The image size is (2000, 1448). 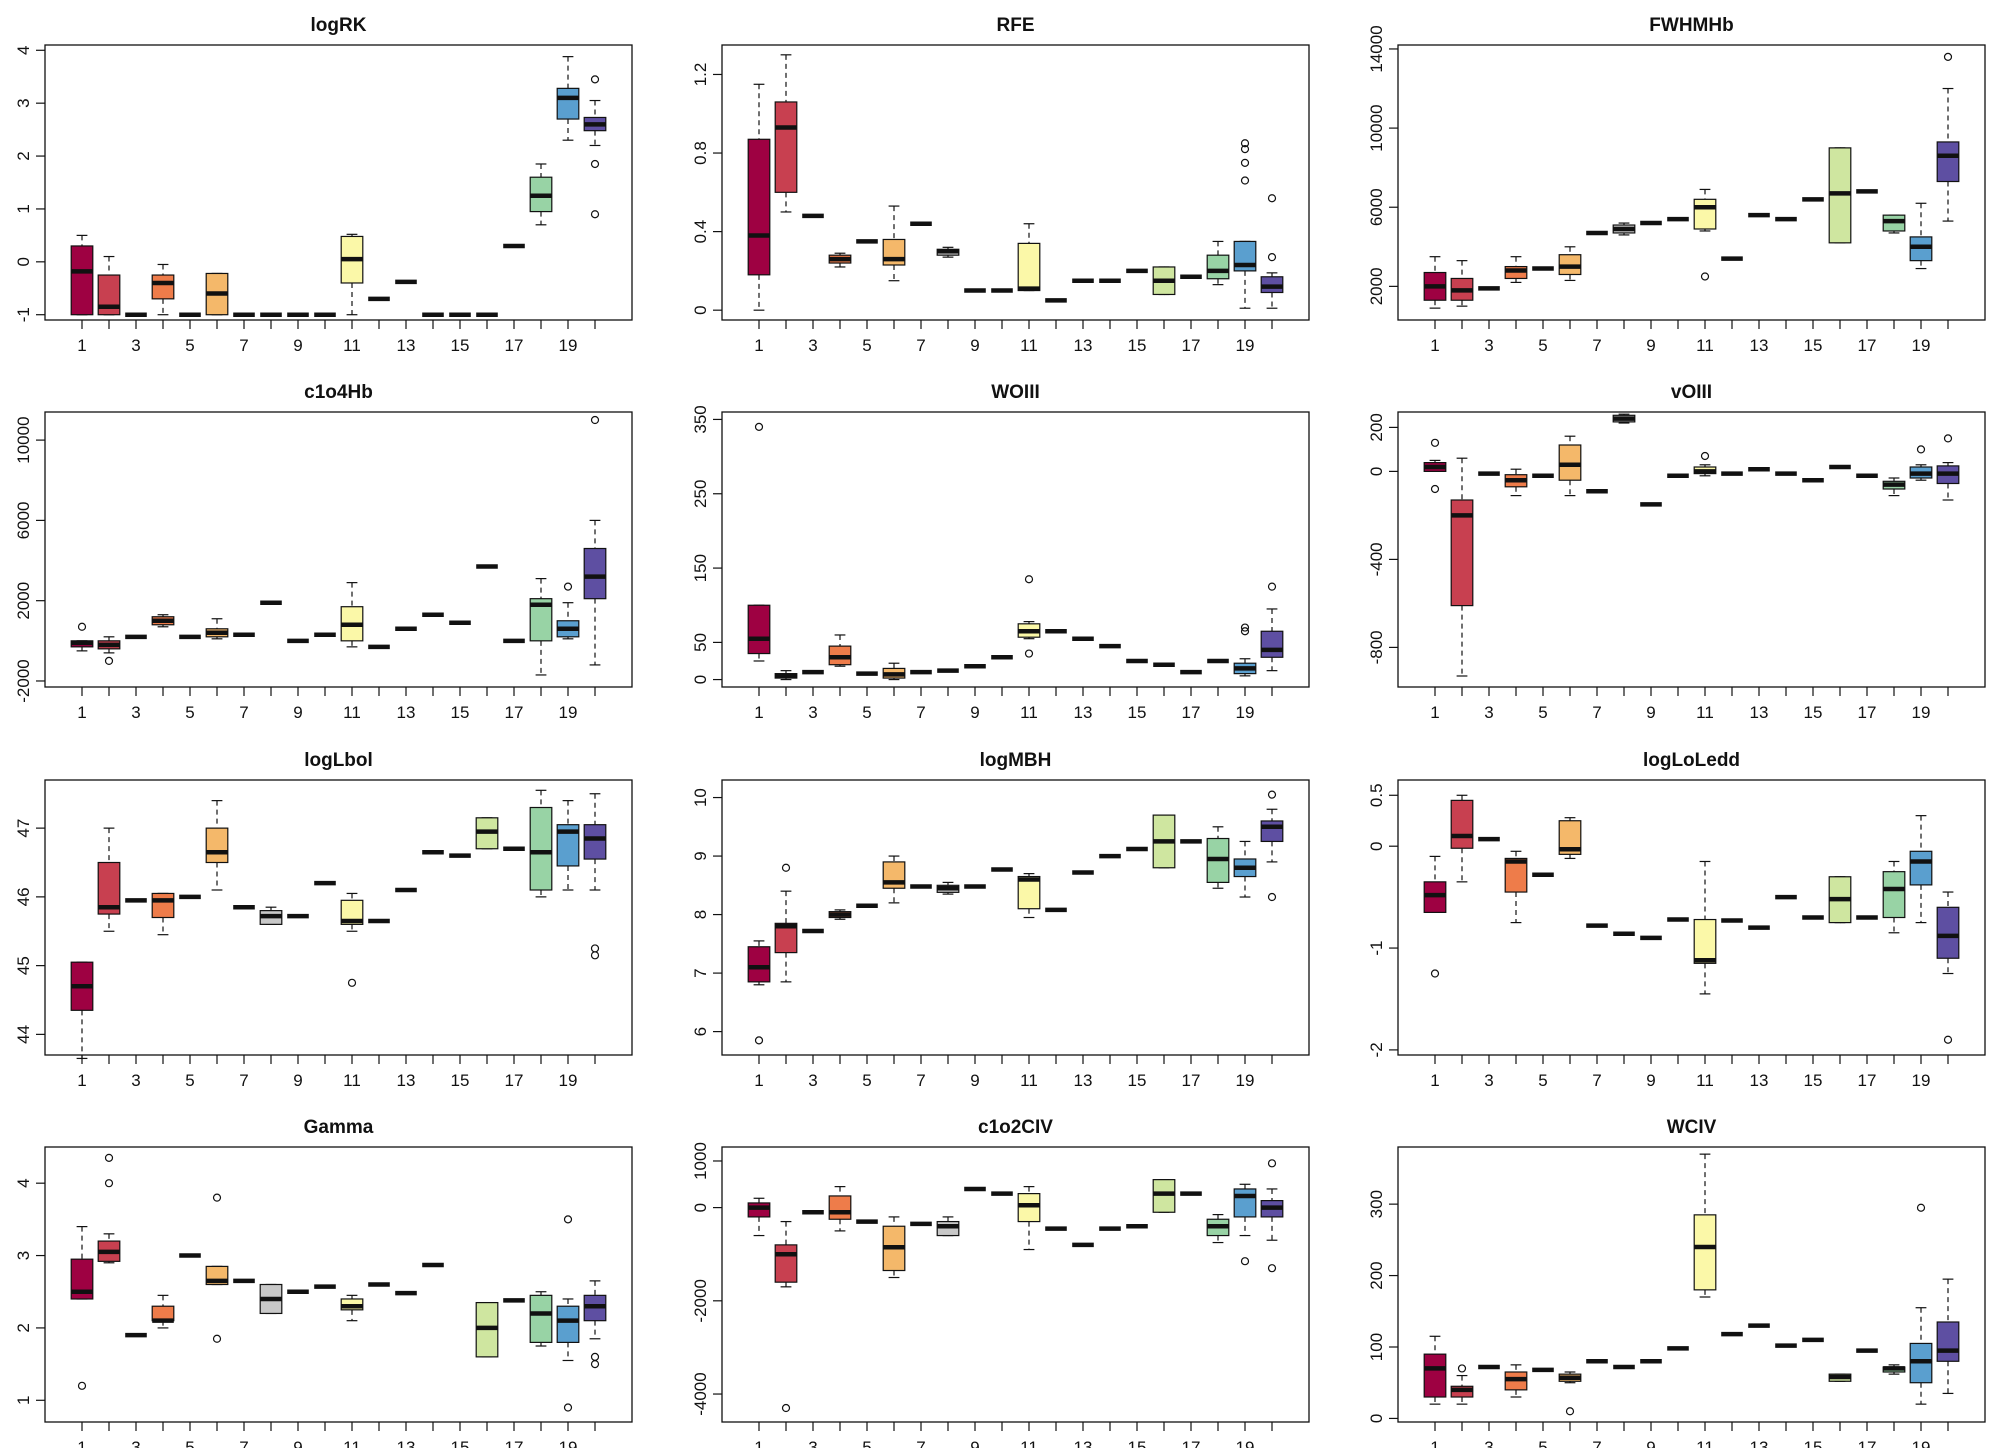 I want to click on y-tick-label: -4000, so click(x=700, y=1393).